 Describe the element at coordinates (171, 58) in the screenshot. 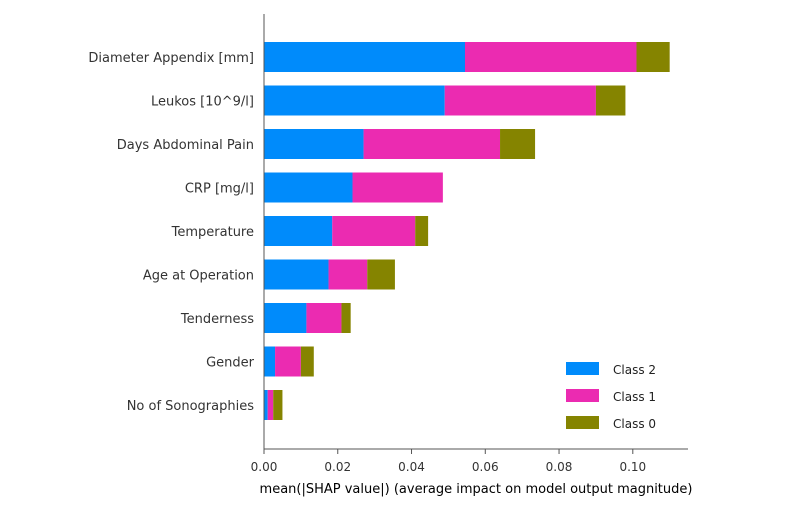

I see `category-label: Diameter Appendix [mm]` at that location.